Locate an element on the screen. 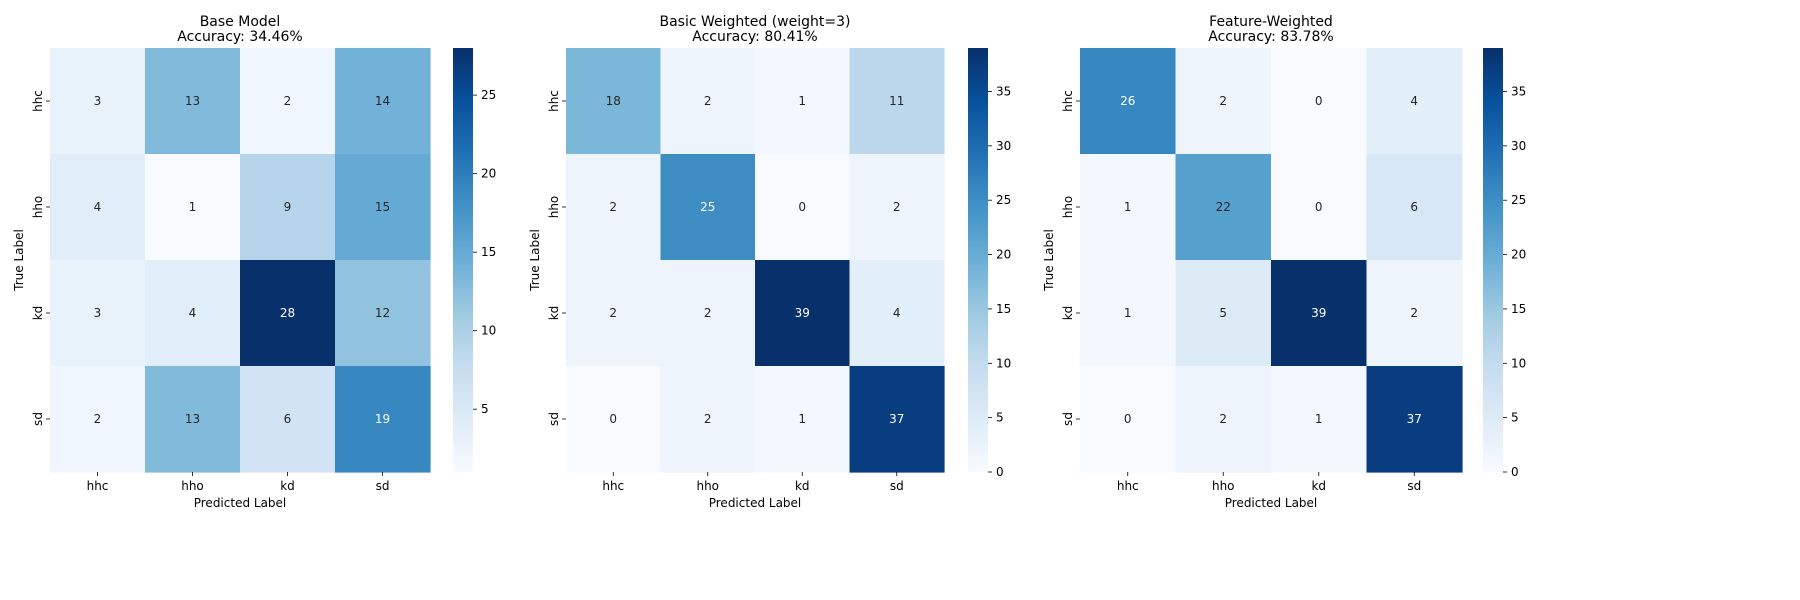 The width and height of the screenshot is (1800, 600). chart-title: Base Model is located at coordinates (240, 22).